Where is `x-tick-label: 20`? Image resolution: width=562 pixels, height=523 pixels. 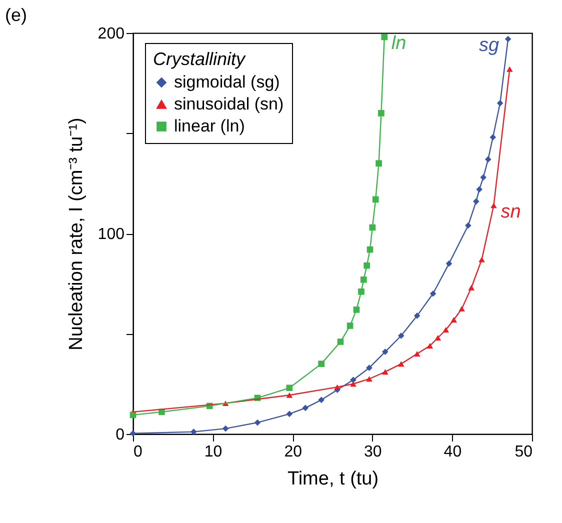
x-tick-label: 20 is located at coordinates (293, 452).